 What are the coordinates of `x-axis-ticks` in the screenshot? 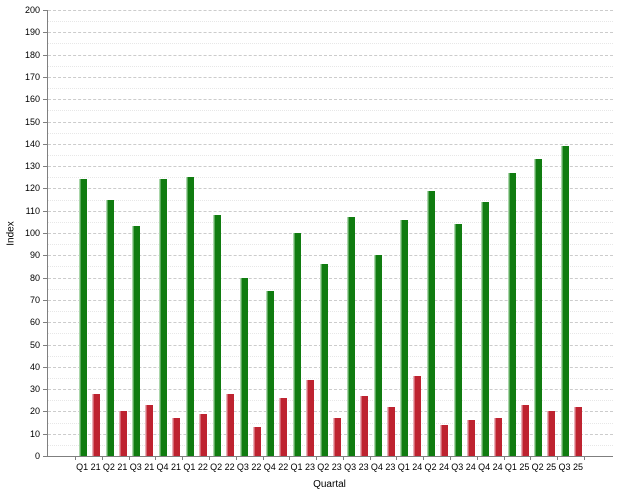 It's located at (329, 459).